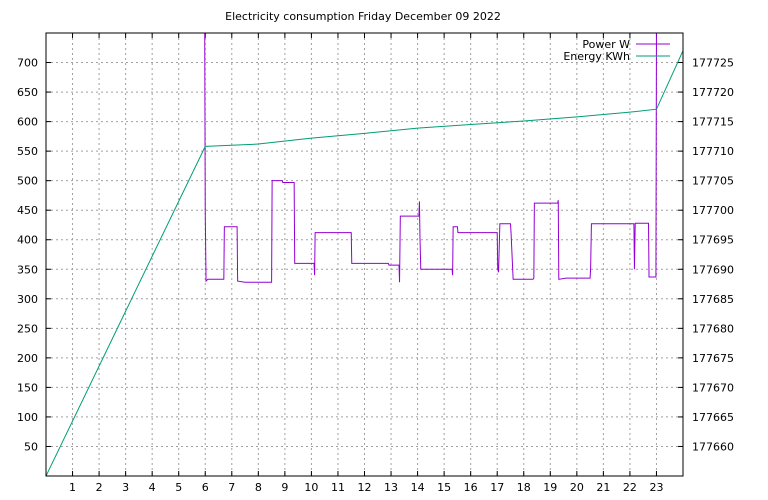  What do you see at coordinates (27, 328) in the screenshot?
I see `y-left-tick-label: 250` at bounding box center [27, 328].